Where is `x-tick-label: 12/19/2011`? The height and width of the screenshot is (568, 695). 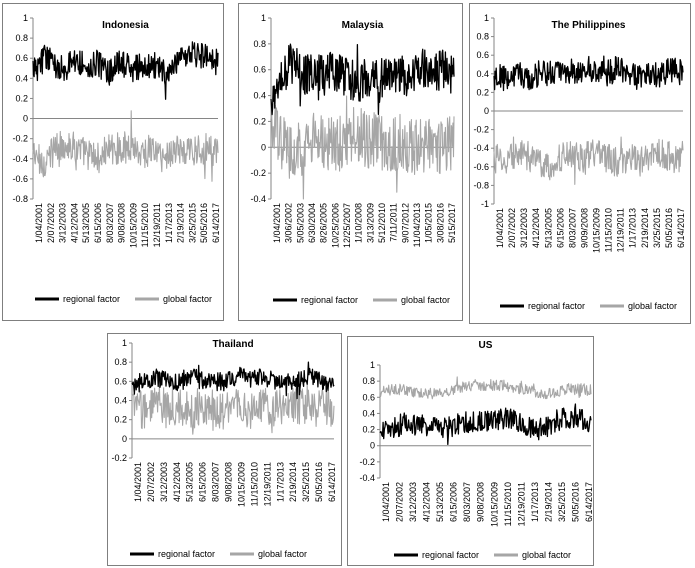
x-tick-label: 12/19/2011 is located at coordinates (521, 504).